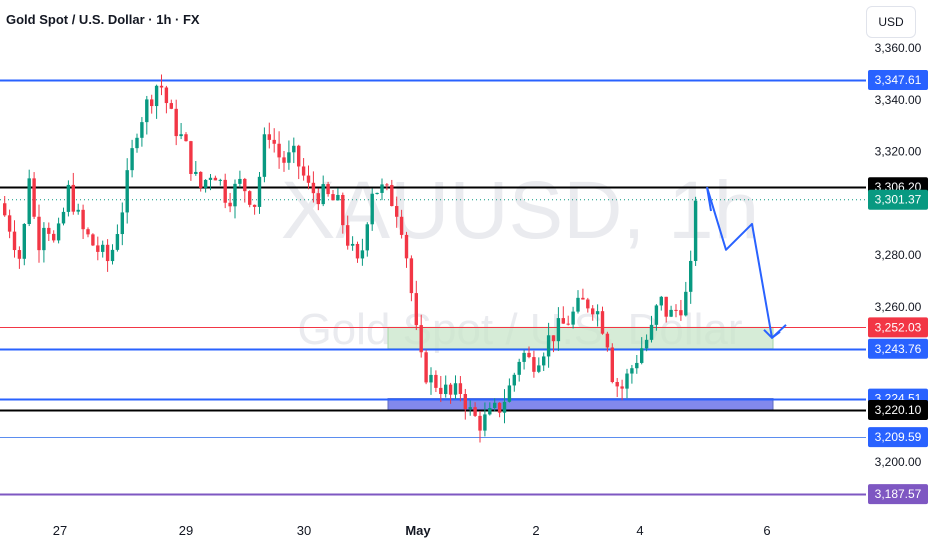 Image resolution: width=932 pixels, height=550 pixels. Describe the element at coordinates (418, 530) in the screenshot. I see `x-tick-label: May` at that location.